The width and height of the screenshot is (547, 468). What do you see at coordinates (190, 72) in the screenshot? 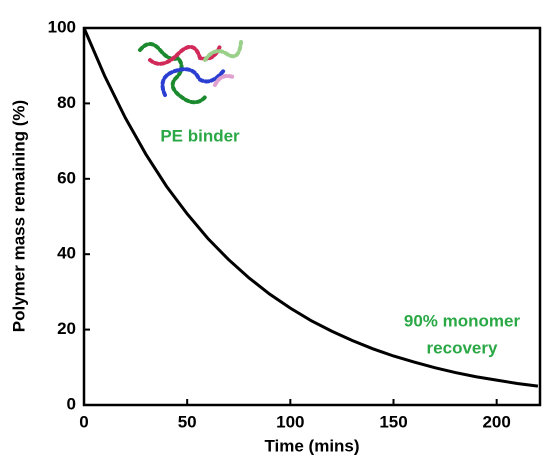
I see `polymer-icon` at bounding box center [190, 72].